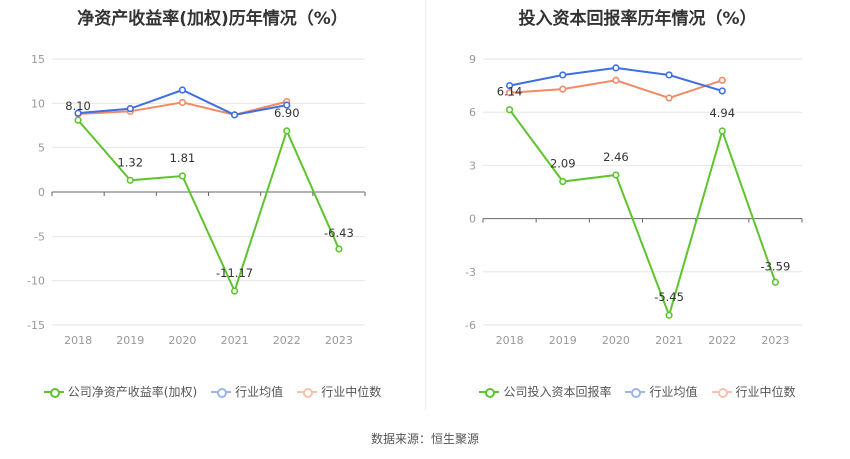  What do you see at coordinates (351, 392) in the screenshot?
I see `legend-label-industry-median: 行业中位数` at bounding box center [351, 392].